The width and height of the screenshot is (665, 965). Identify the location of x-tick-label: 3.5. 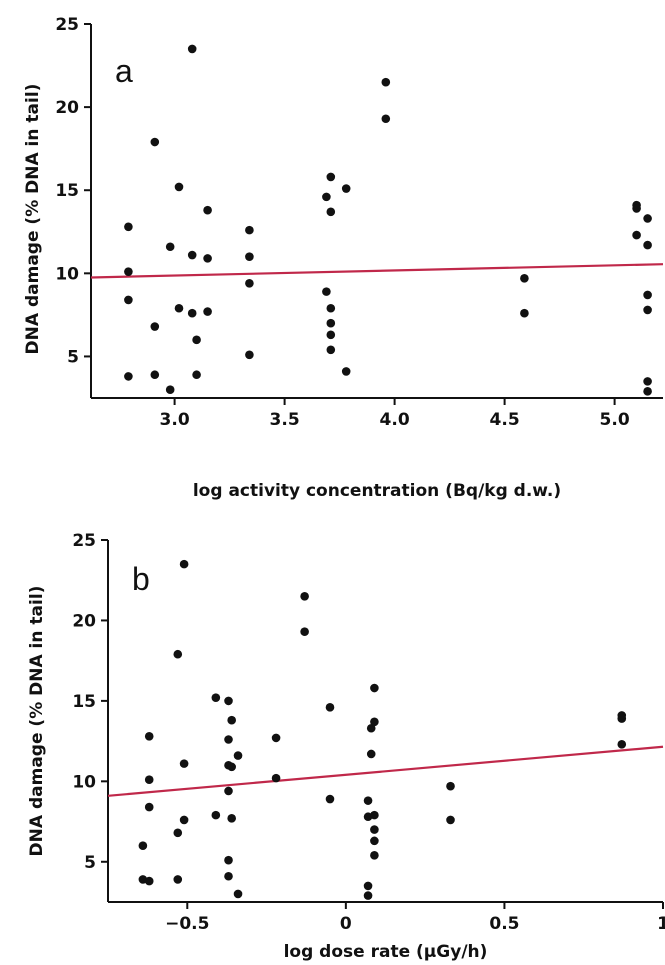
(285, 420).